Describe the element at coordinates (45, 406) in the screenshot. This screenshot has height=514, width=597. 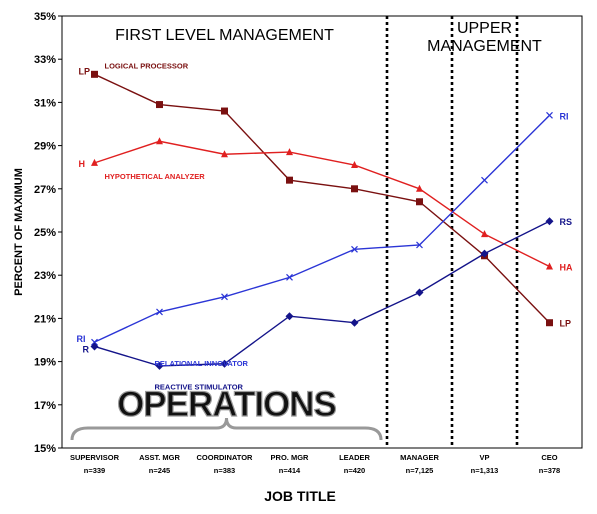
I see `y-tick-label: 17%` at that location.